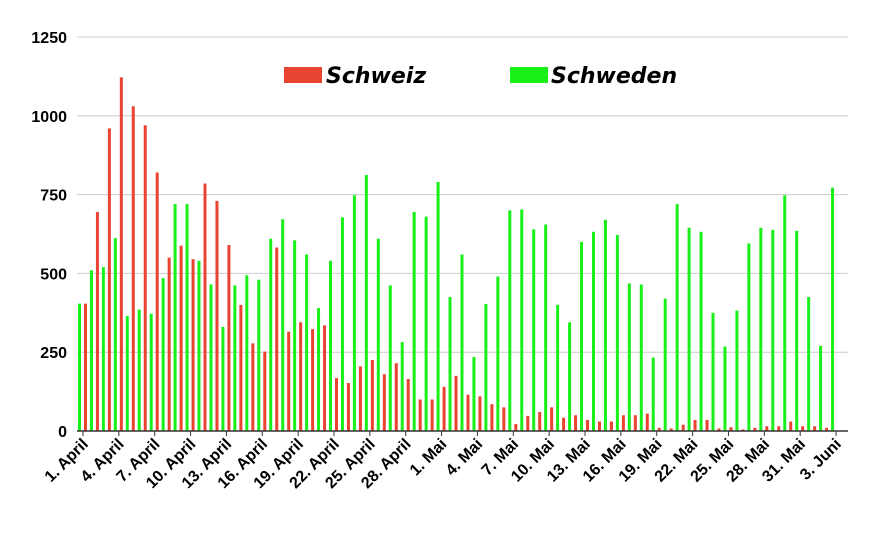  Describe the element at coordinates (614, 76) in the screenshot. I see `legend-label-schweden: Schweden` at that location.